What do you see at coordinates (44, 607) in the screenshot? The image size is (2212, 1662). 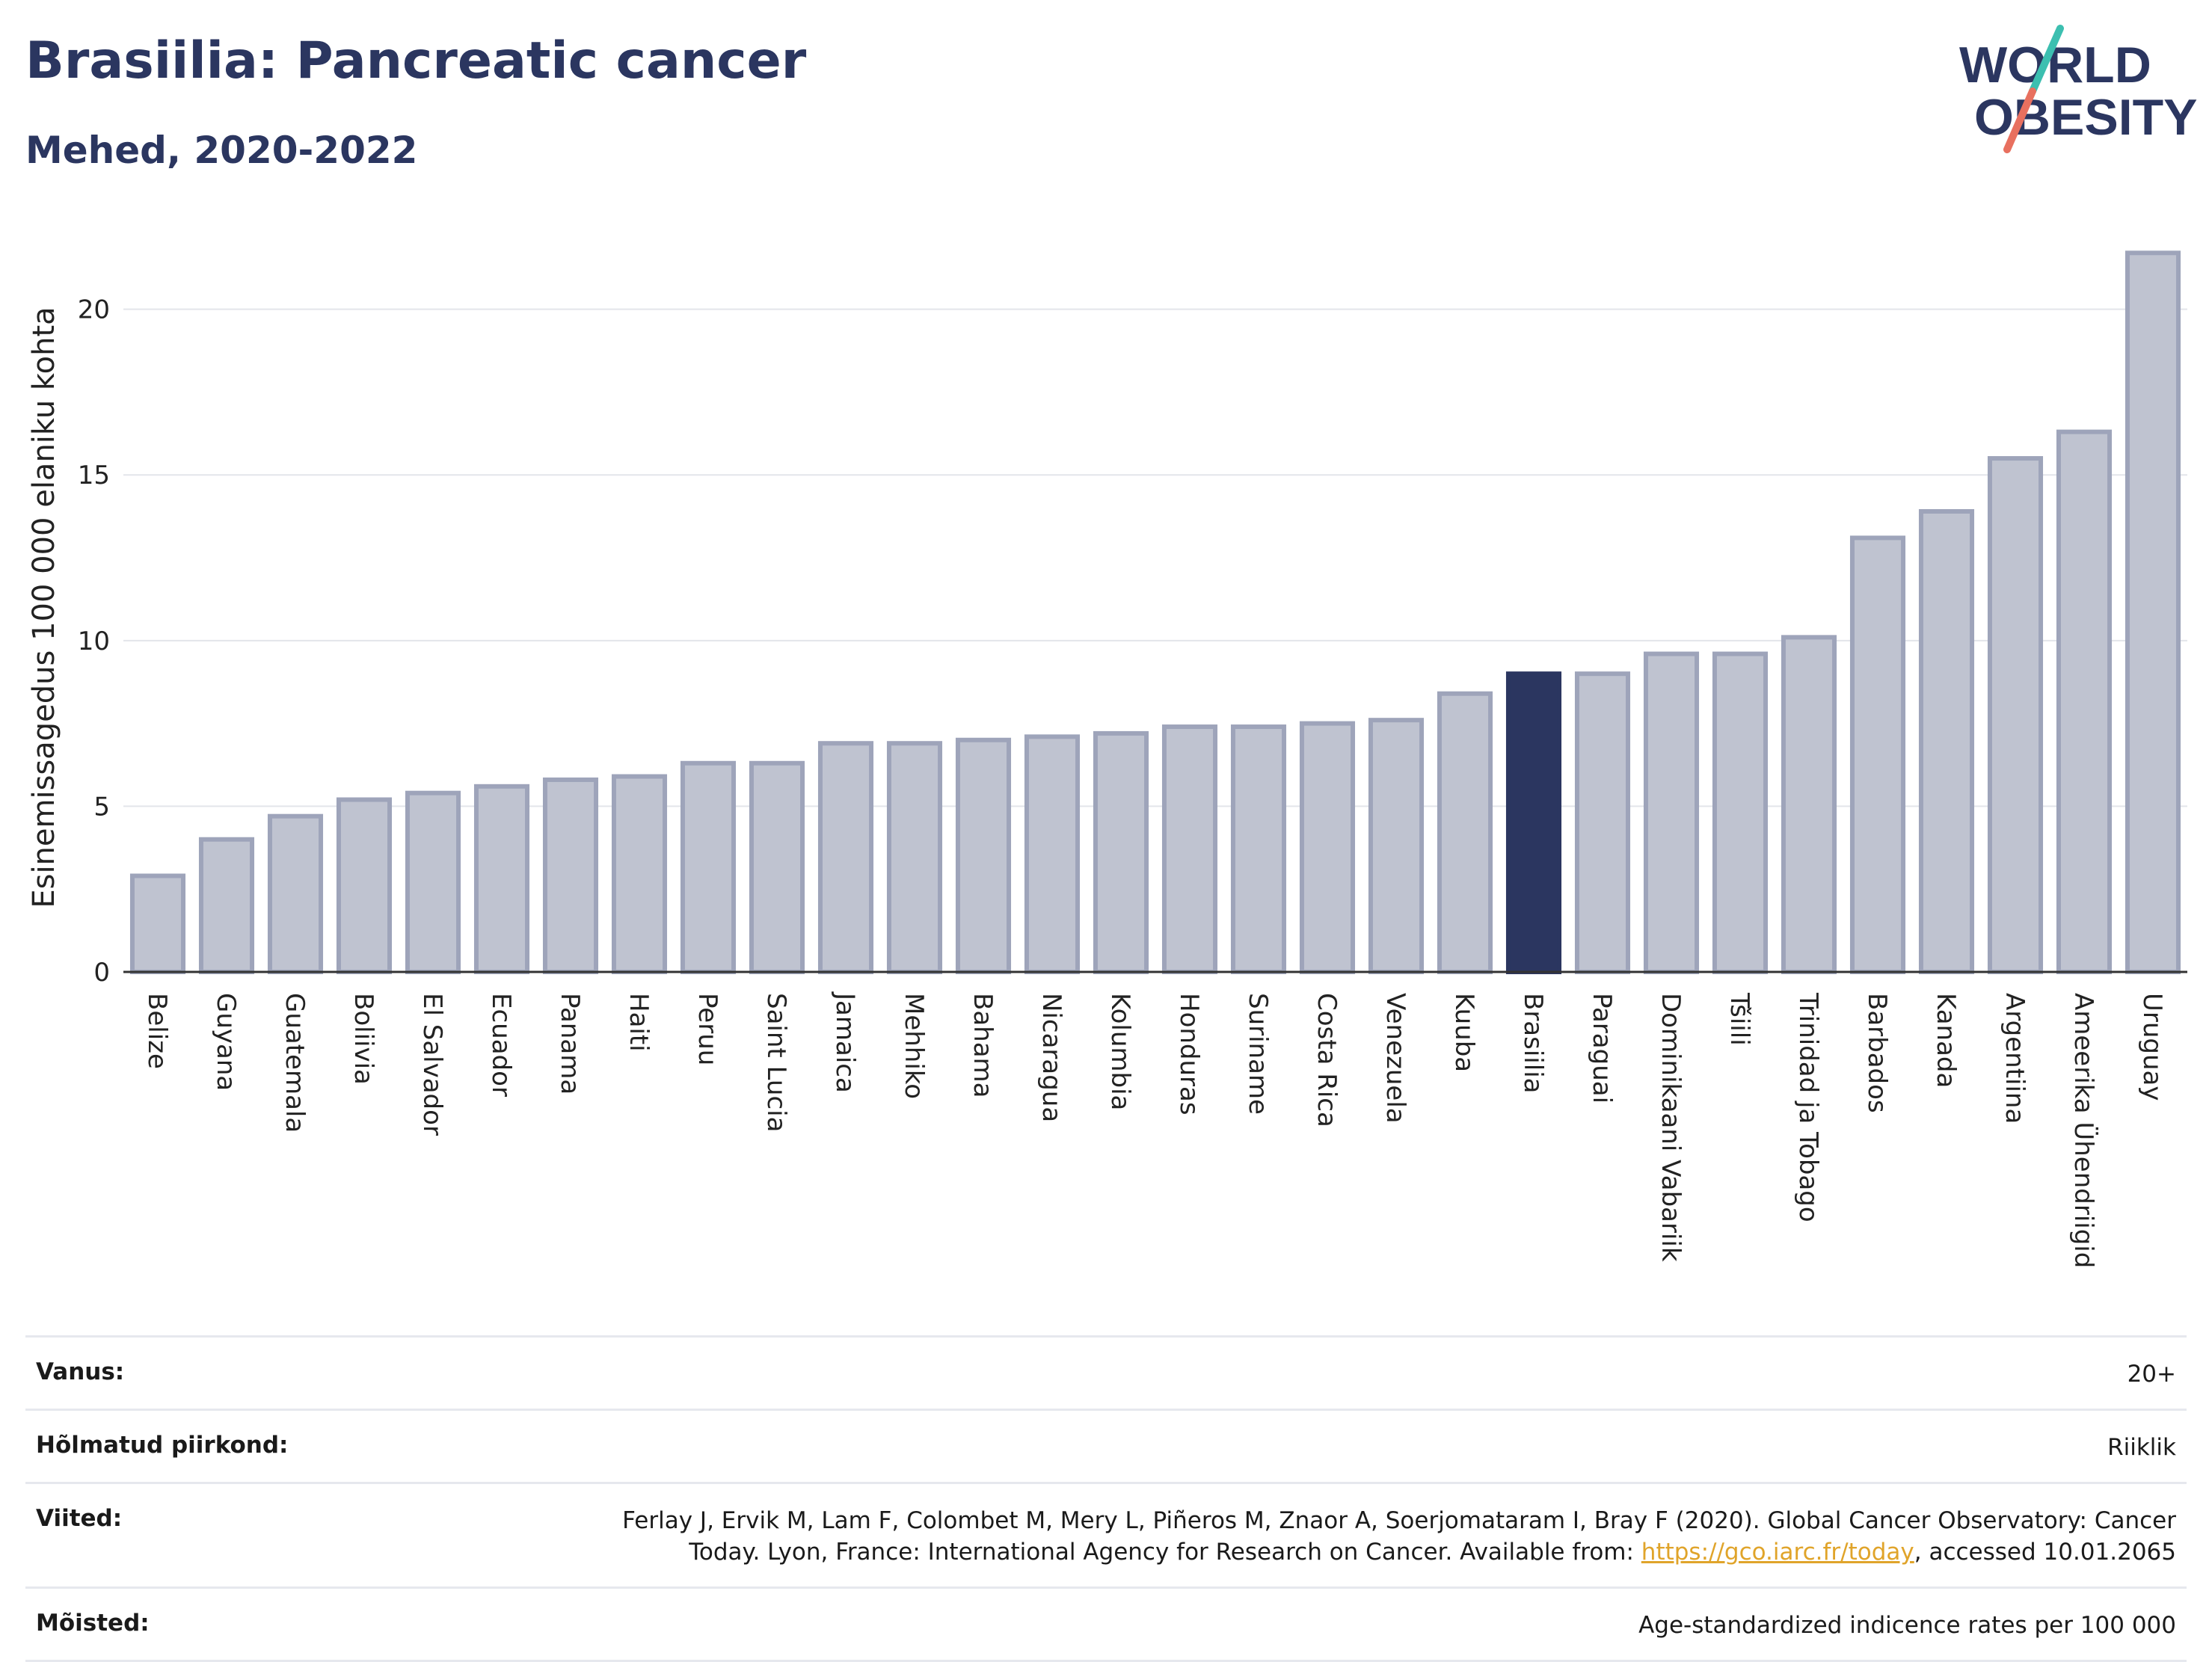 I see `y-axis-label: Esinemissagedus 100 000 elaniku kohta` at bounding box center [44, 607].